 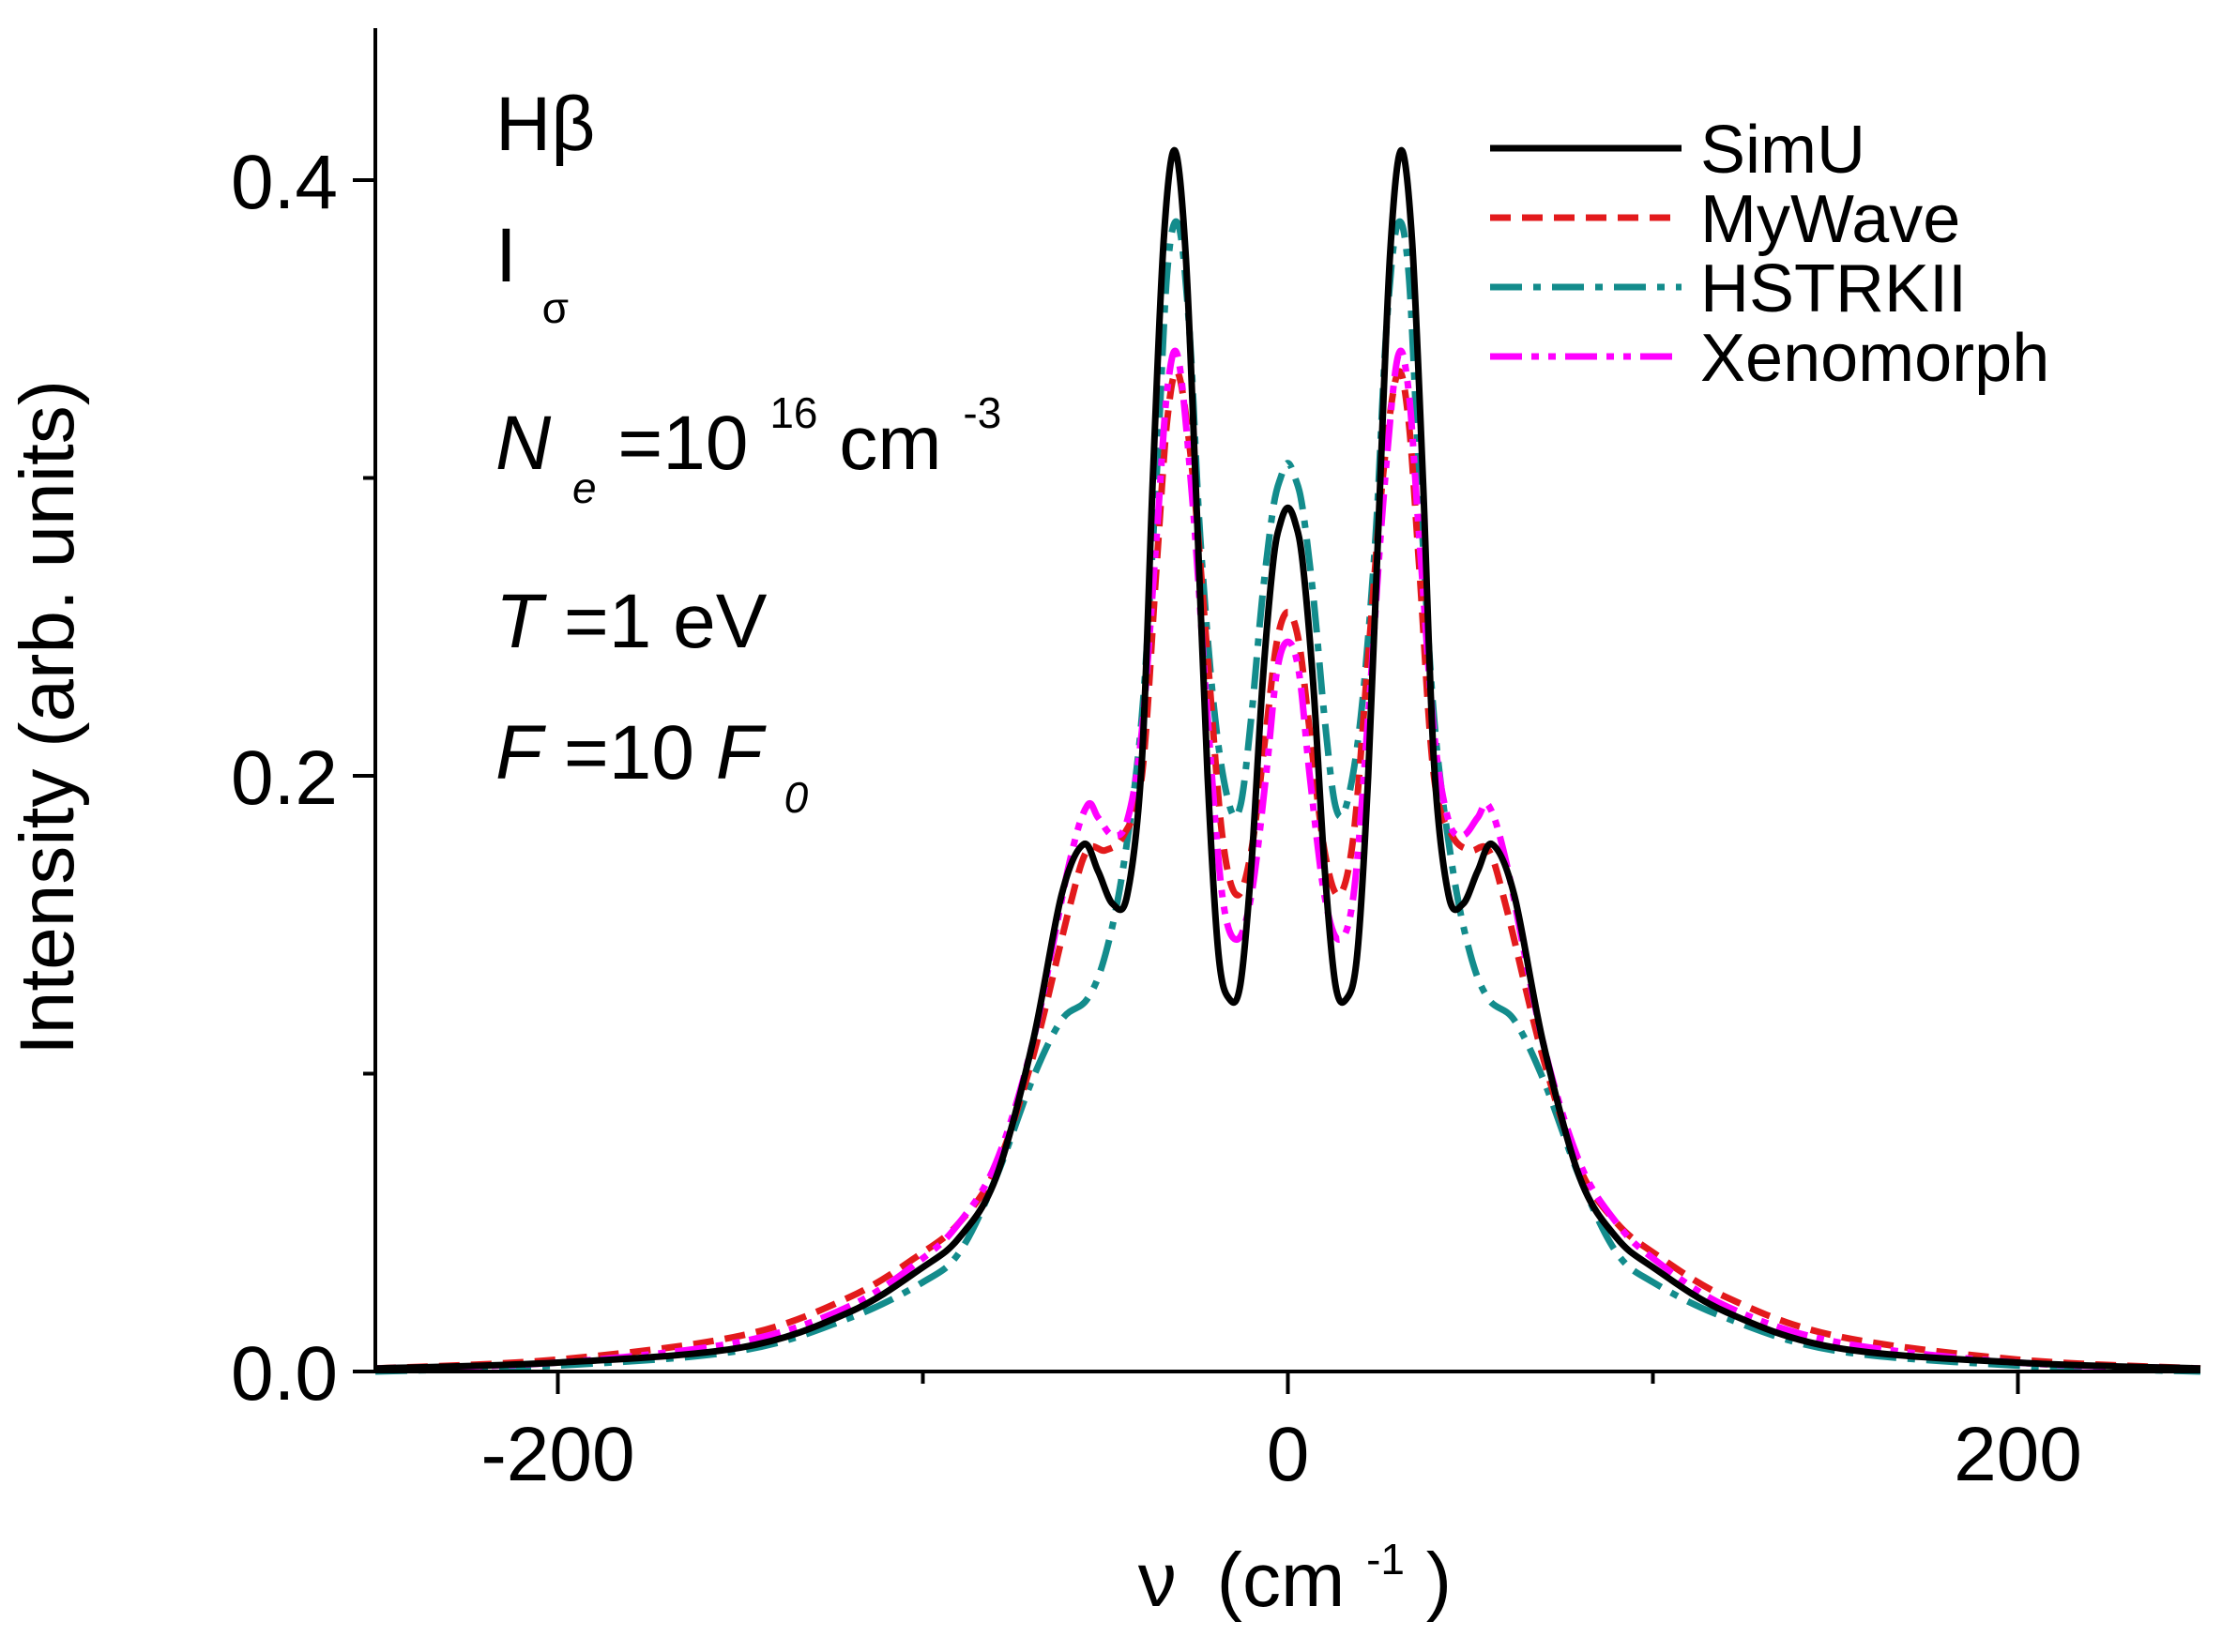 What do you see at coordinates (1385, 1559) in the screenshot?
I see `x-axis-unit-exponent: -1` at bounding box center [1385, 1559].